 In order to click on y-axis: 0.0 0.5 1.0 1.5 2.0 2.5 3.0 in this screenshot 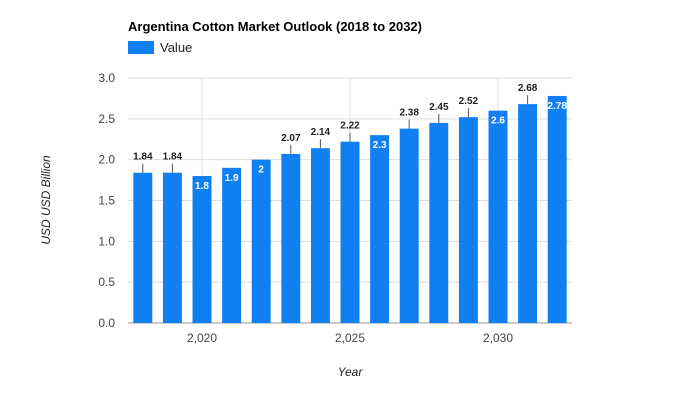, I will do `click(106, 200)`.